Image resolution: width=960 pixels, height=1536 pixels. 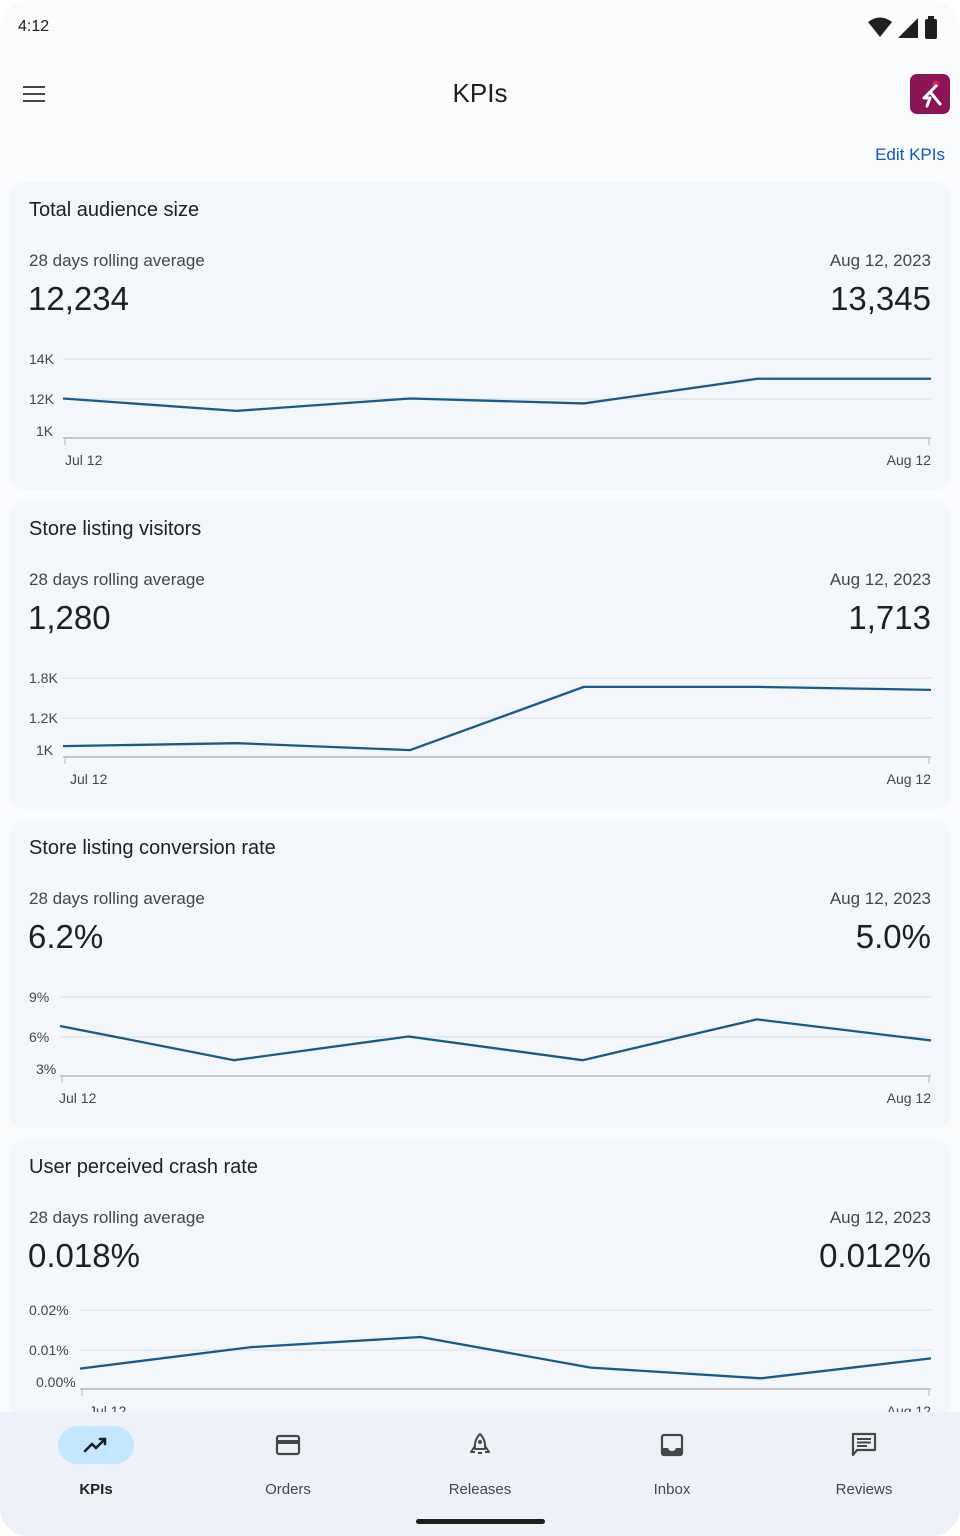 I want to click on battery-icon, so click(x=931, y=27).